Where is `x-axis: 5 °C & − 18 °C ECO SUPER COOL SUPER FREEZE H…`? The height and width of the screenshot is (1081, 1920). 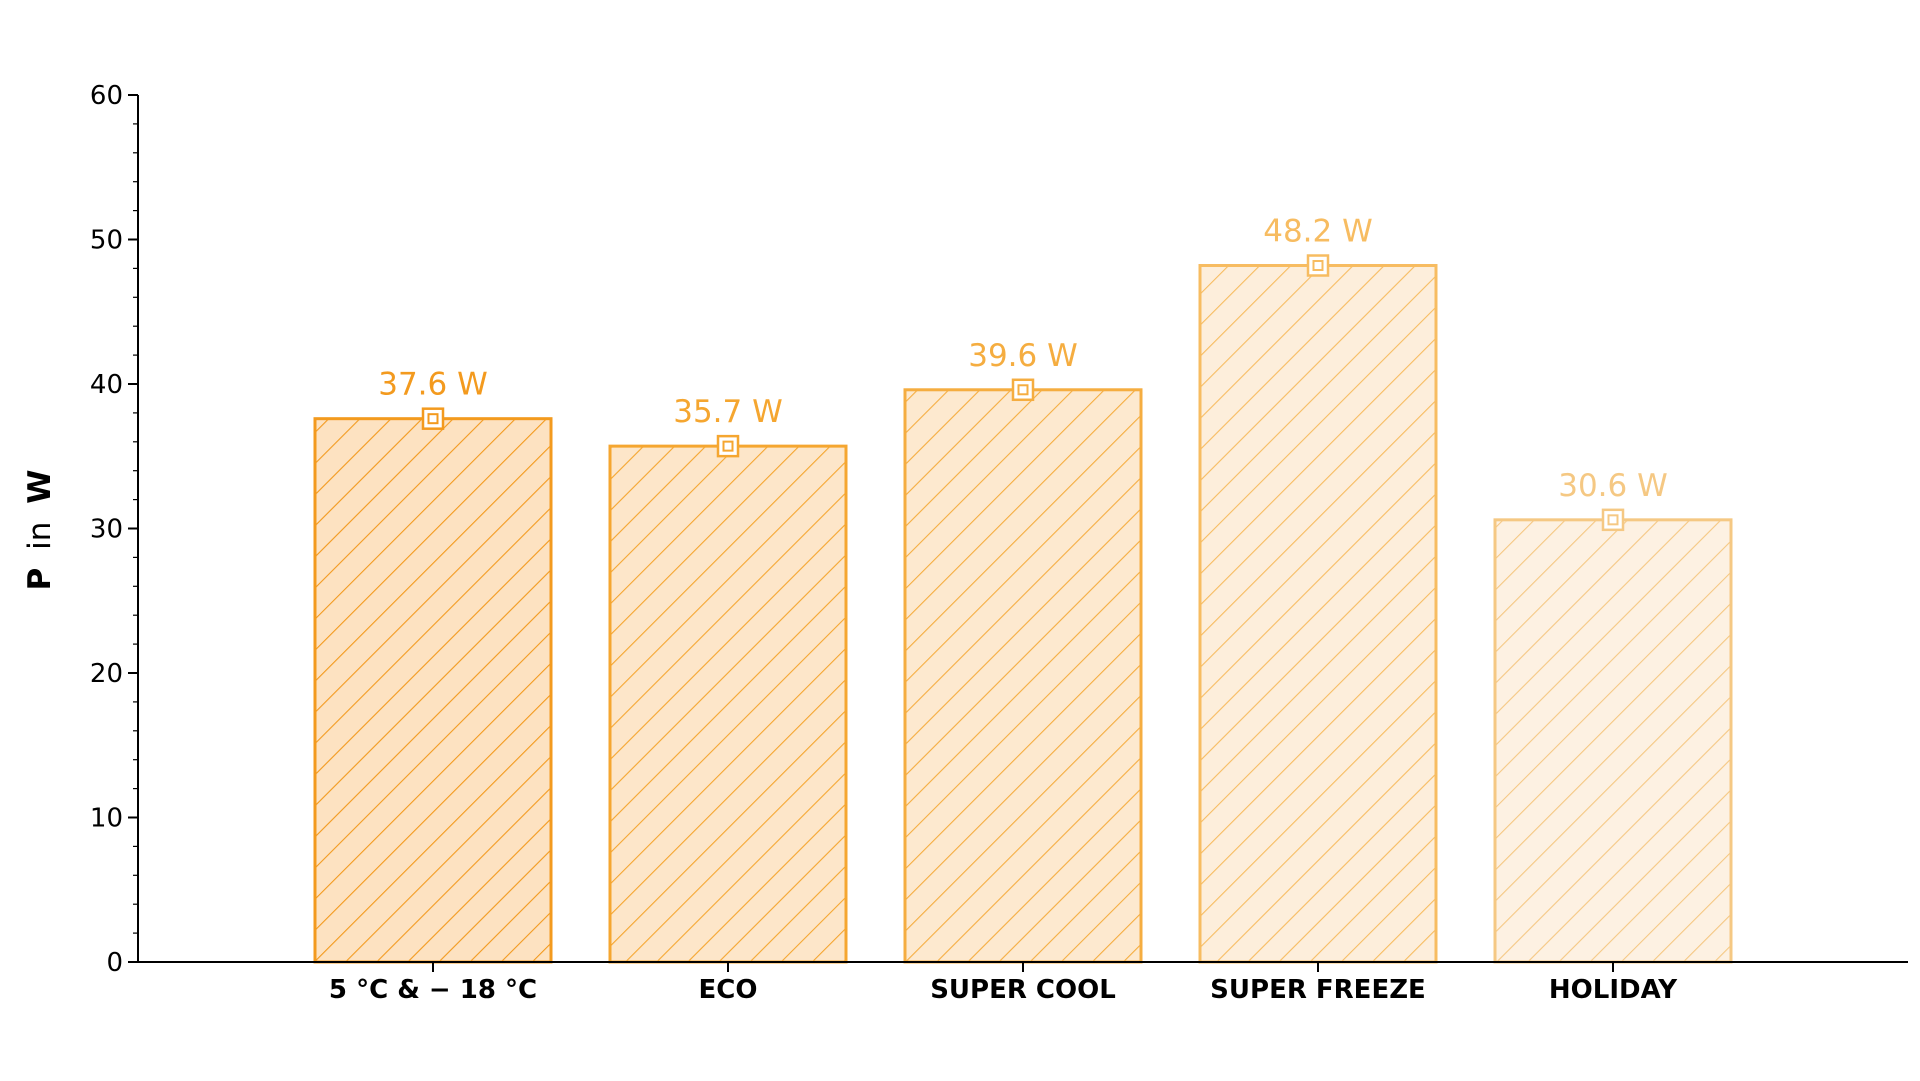 x-axis: 5 °C & − 18 °C ECO SUPER COOL SUPER FREEZE H… is located at coordinates (1023, 983).